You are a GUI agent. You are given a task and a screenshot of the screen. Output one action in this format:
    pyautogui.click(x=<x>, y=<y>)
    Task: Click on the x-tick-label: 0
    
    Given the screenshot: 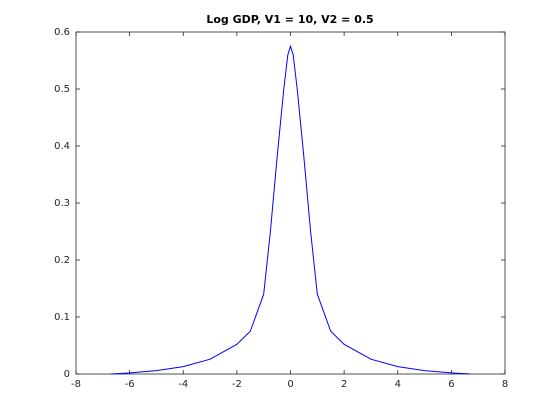 What is the action you would take?
    pyautogui.click(x=290, y=384)
    